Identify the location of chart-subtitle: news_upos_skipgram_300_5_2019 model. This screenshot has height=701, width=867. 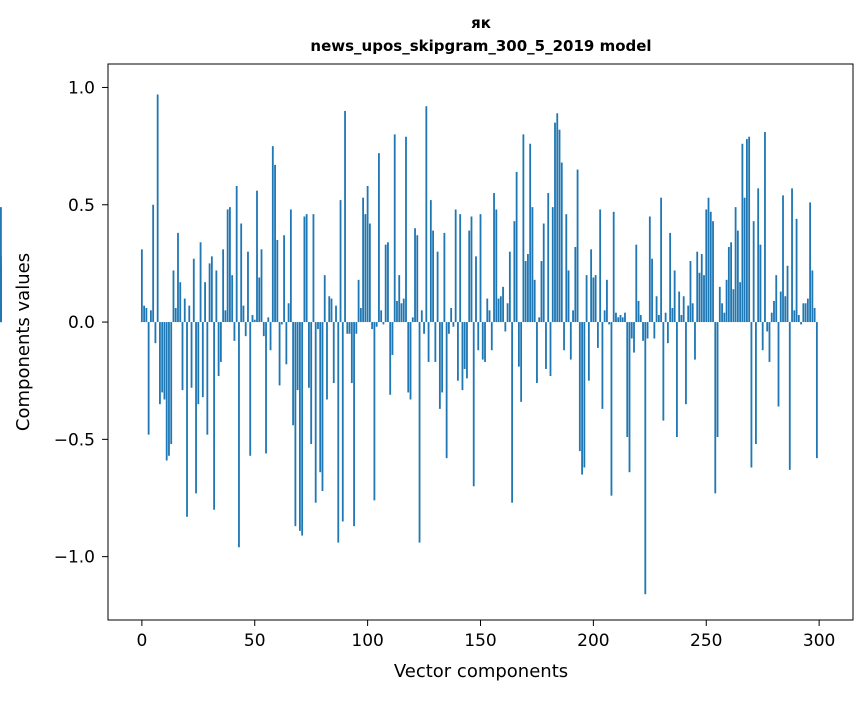
(480, 46).